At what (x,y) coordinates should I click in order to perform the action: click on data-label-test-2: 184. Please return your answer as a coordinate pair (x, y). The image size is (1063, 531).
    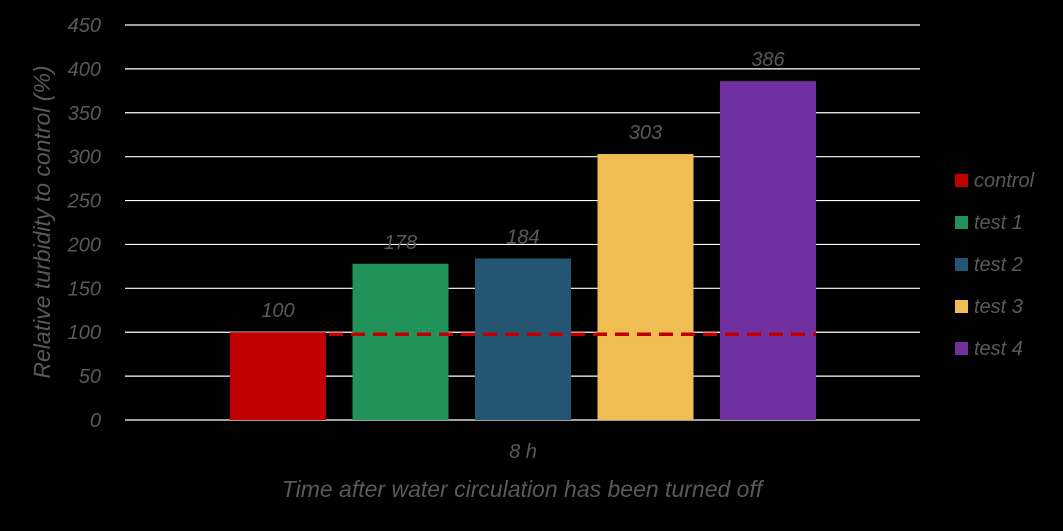
    Looking at the image, I should click on (522, 237).